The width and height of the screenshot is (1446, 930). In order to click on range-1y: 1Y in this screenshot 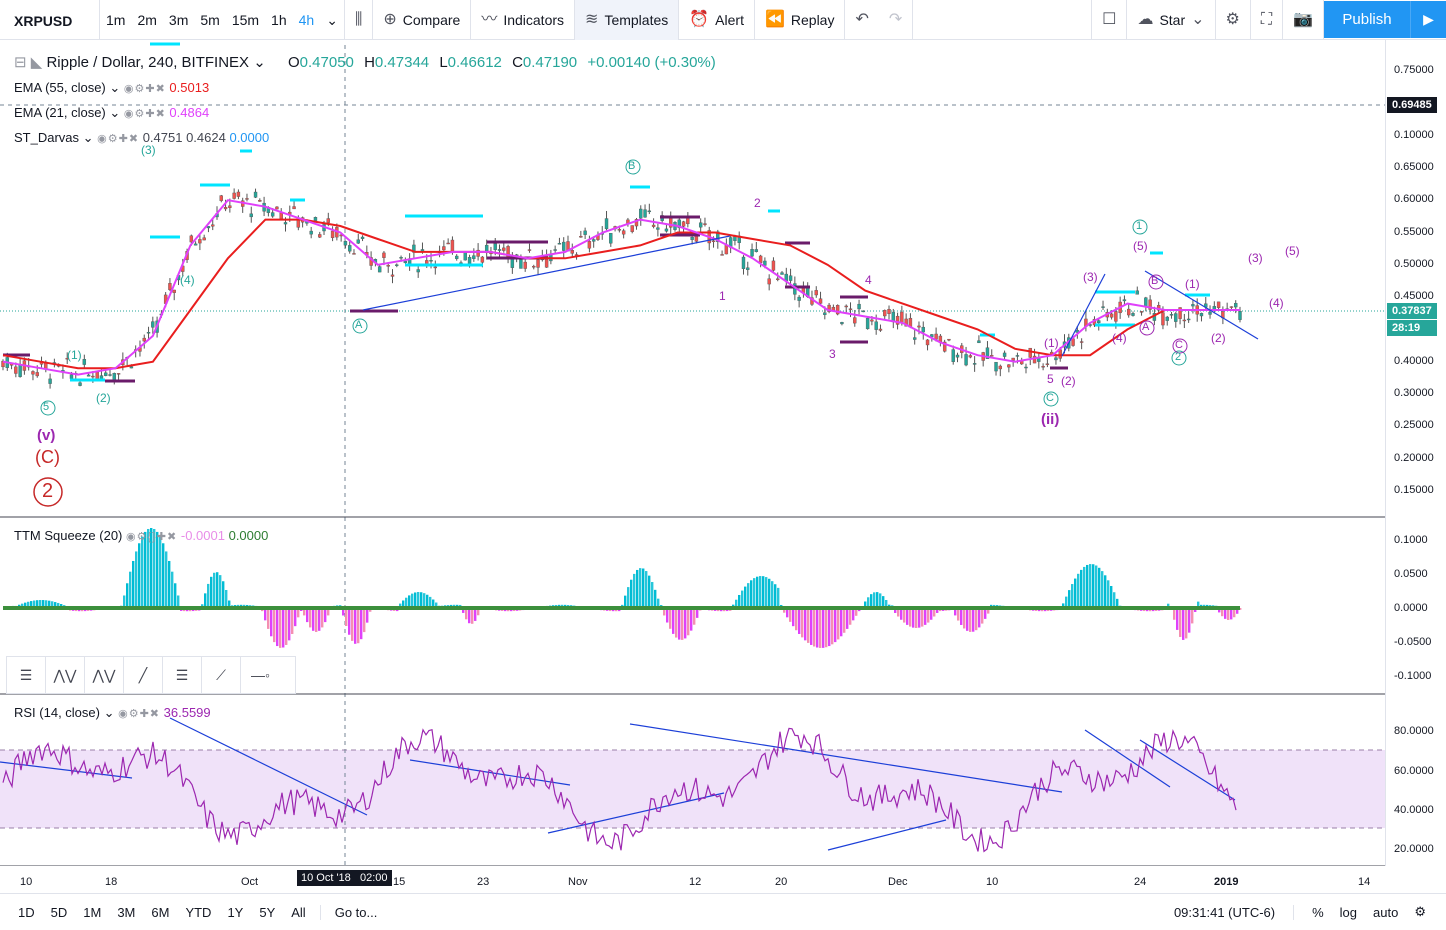, I will do `click(235, 912)`.